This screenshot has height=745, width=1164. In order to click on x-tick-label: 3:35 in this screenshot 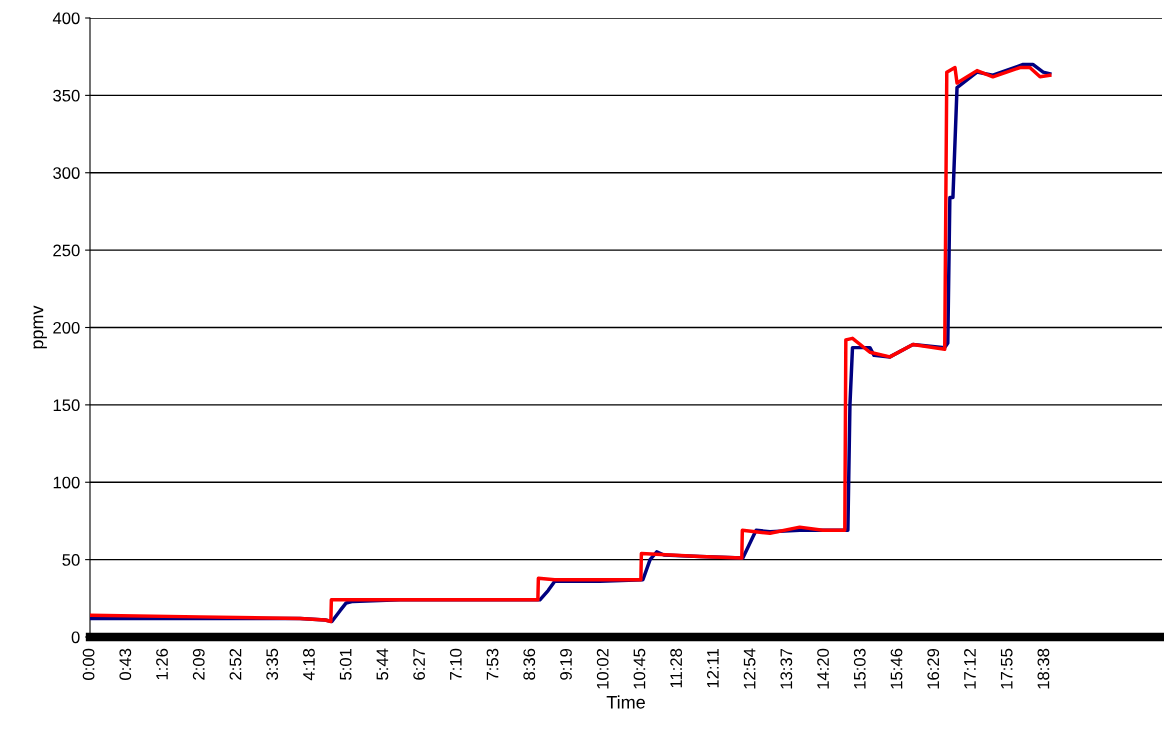, I will do `click(272, 664)`.